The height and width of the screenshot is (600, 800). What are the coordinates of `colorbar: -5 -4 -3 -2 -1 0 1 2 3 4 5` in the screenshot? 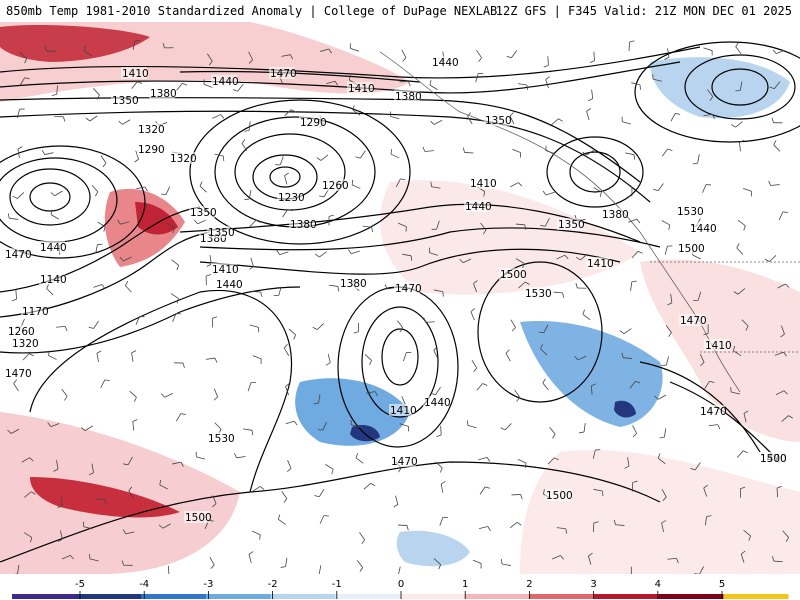 It's located at (400, 587).